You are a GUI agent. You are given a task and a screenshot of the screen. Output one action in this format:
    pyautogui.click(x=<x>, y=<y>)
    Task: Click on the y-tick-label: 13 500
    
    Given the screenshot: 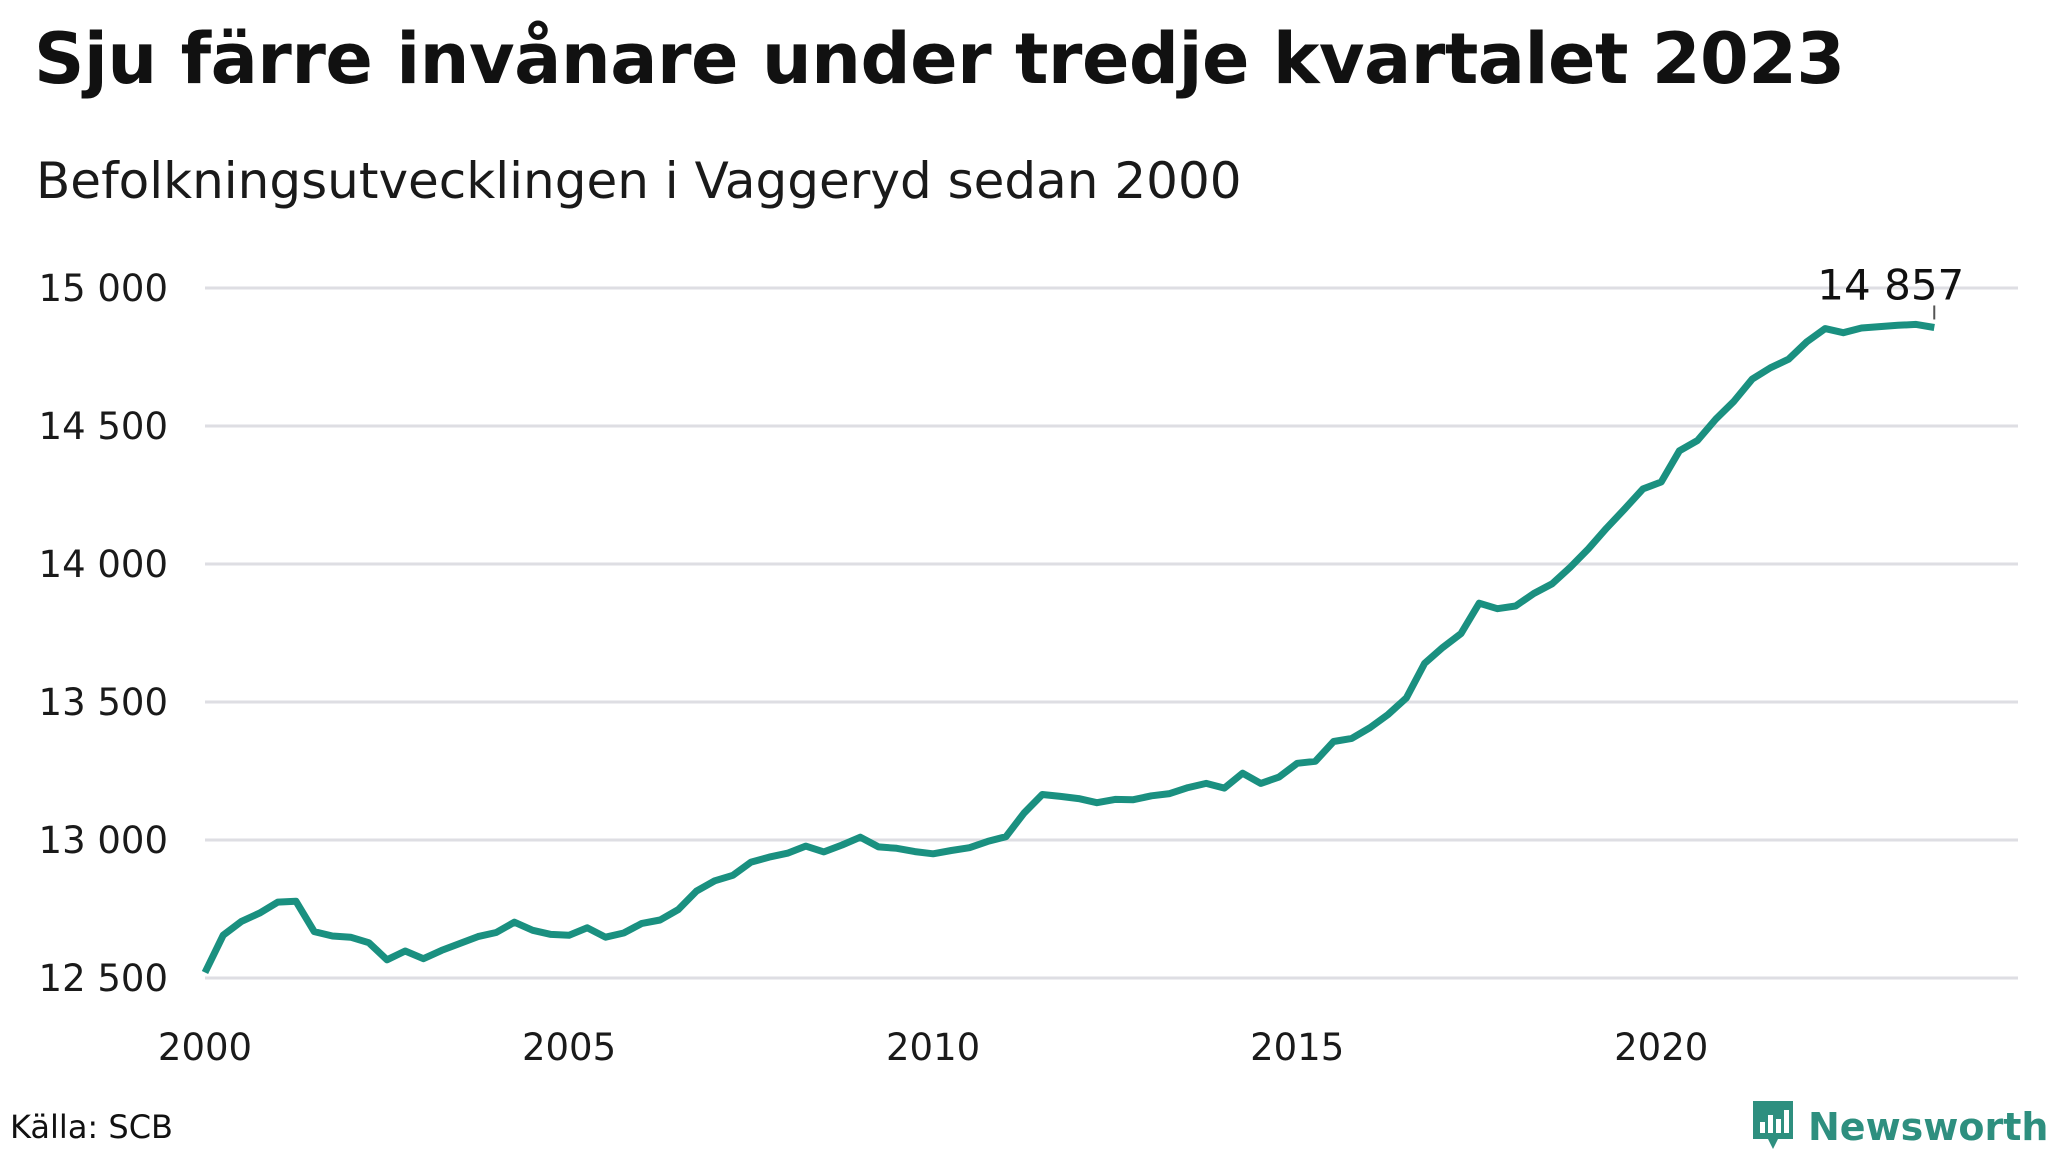 What is the action you would take?
    pyautogui.click(x=103, y=702)
    